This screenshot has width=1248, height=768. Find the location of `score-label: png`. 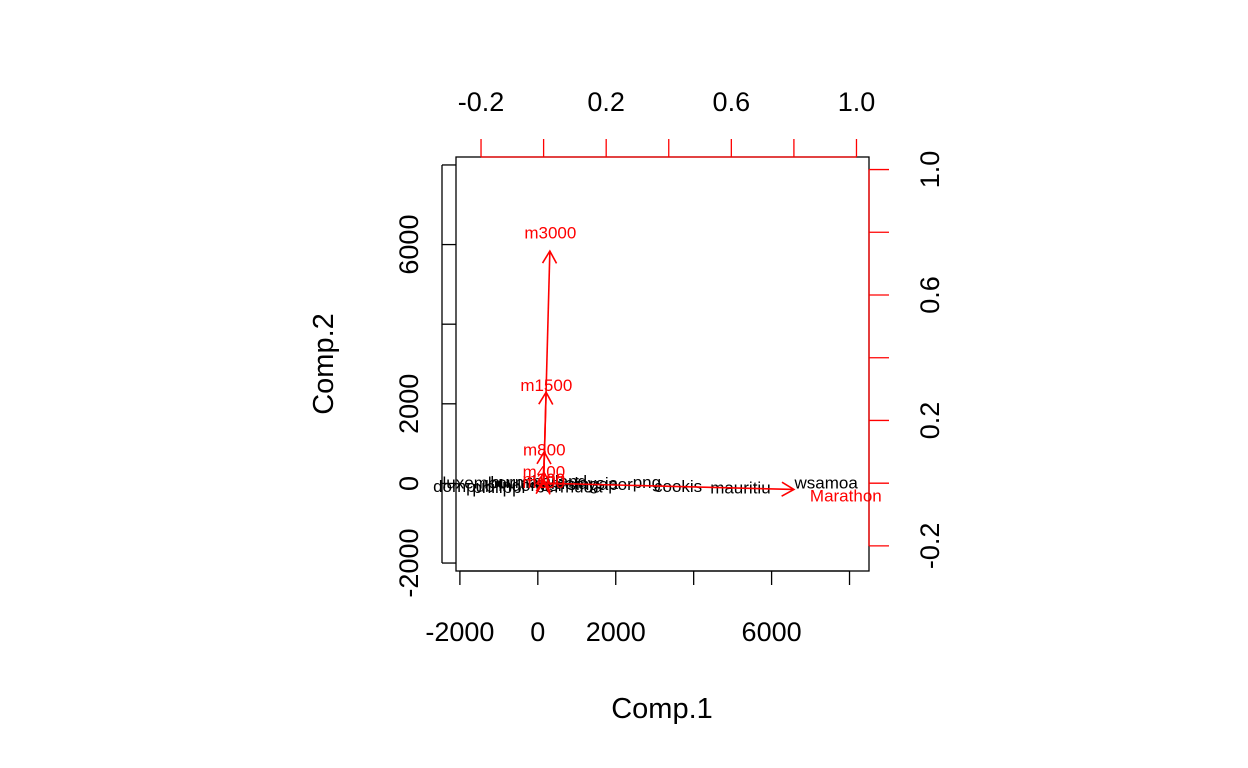

score-label: png is located at coordinates (647, 482).